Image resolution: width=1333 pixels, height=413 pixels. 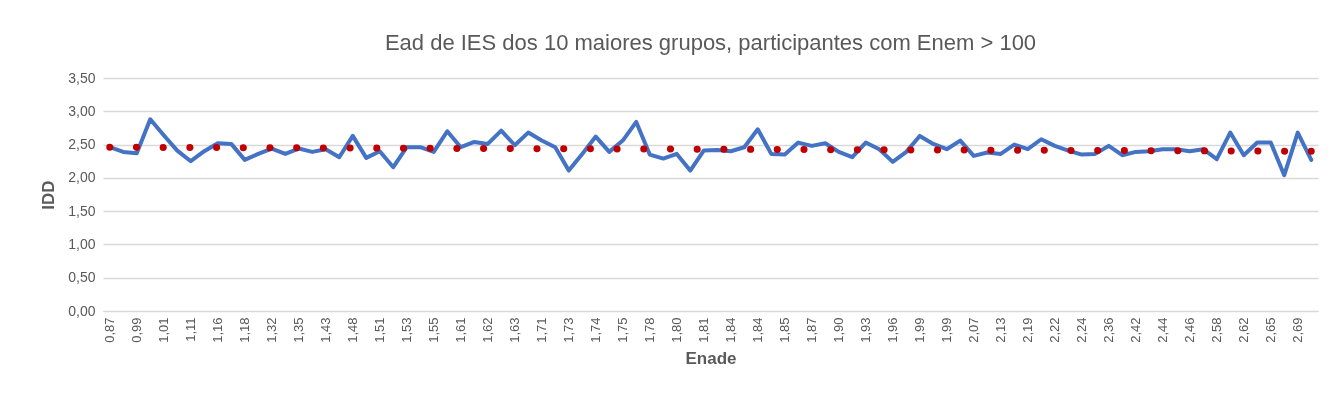 What do you see at coordinates (650, 330) in the screenshot?
I see `x-tick-label: 1,78` at bounding box center [650, 330].